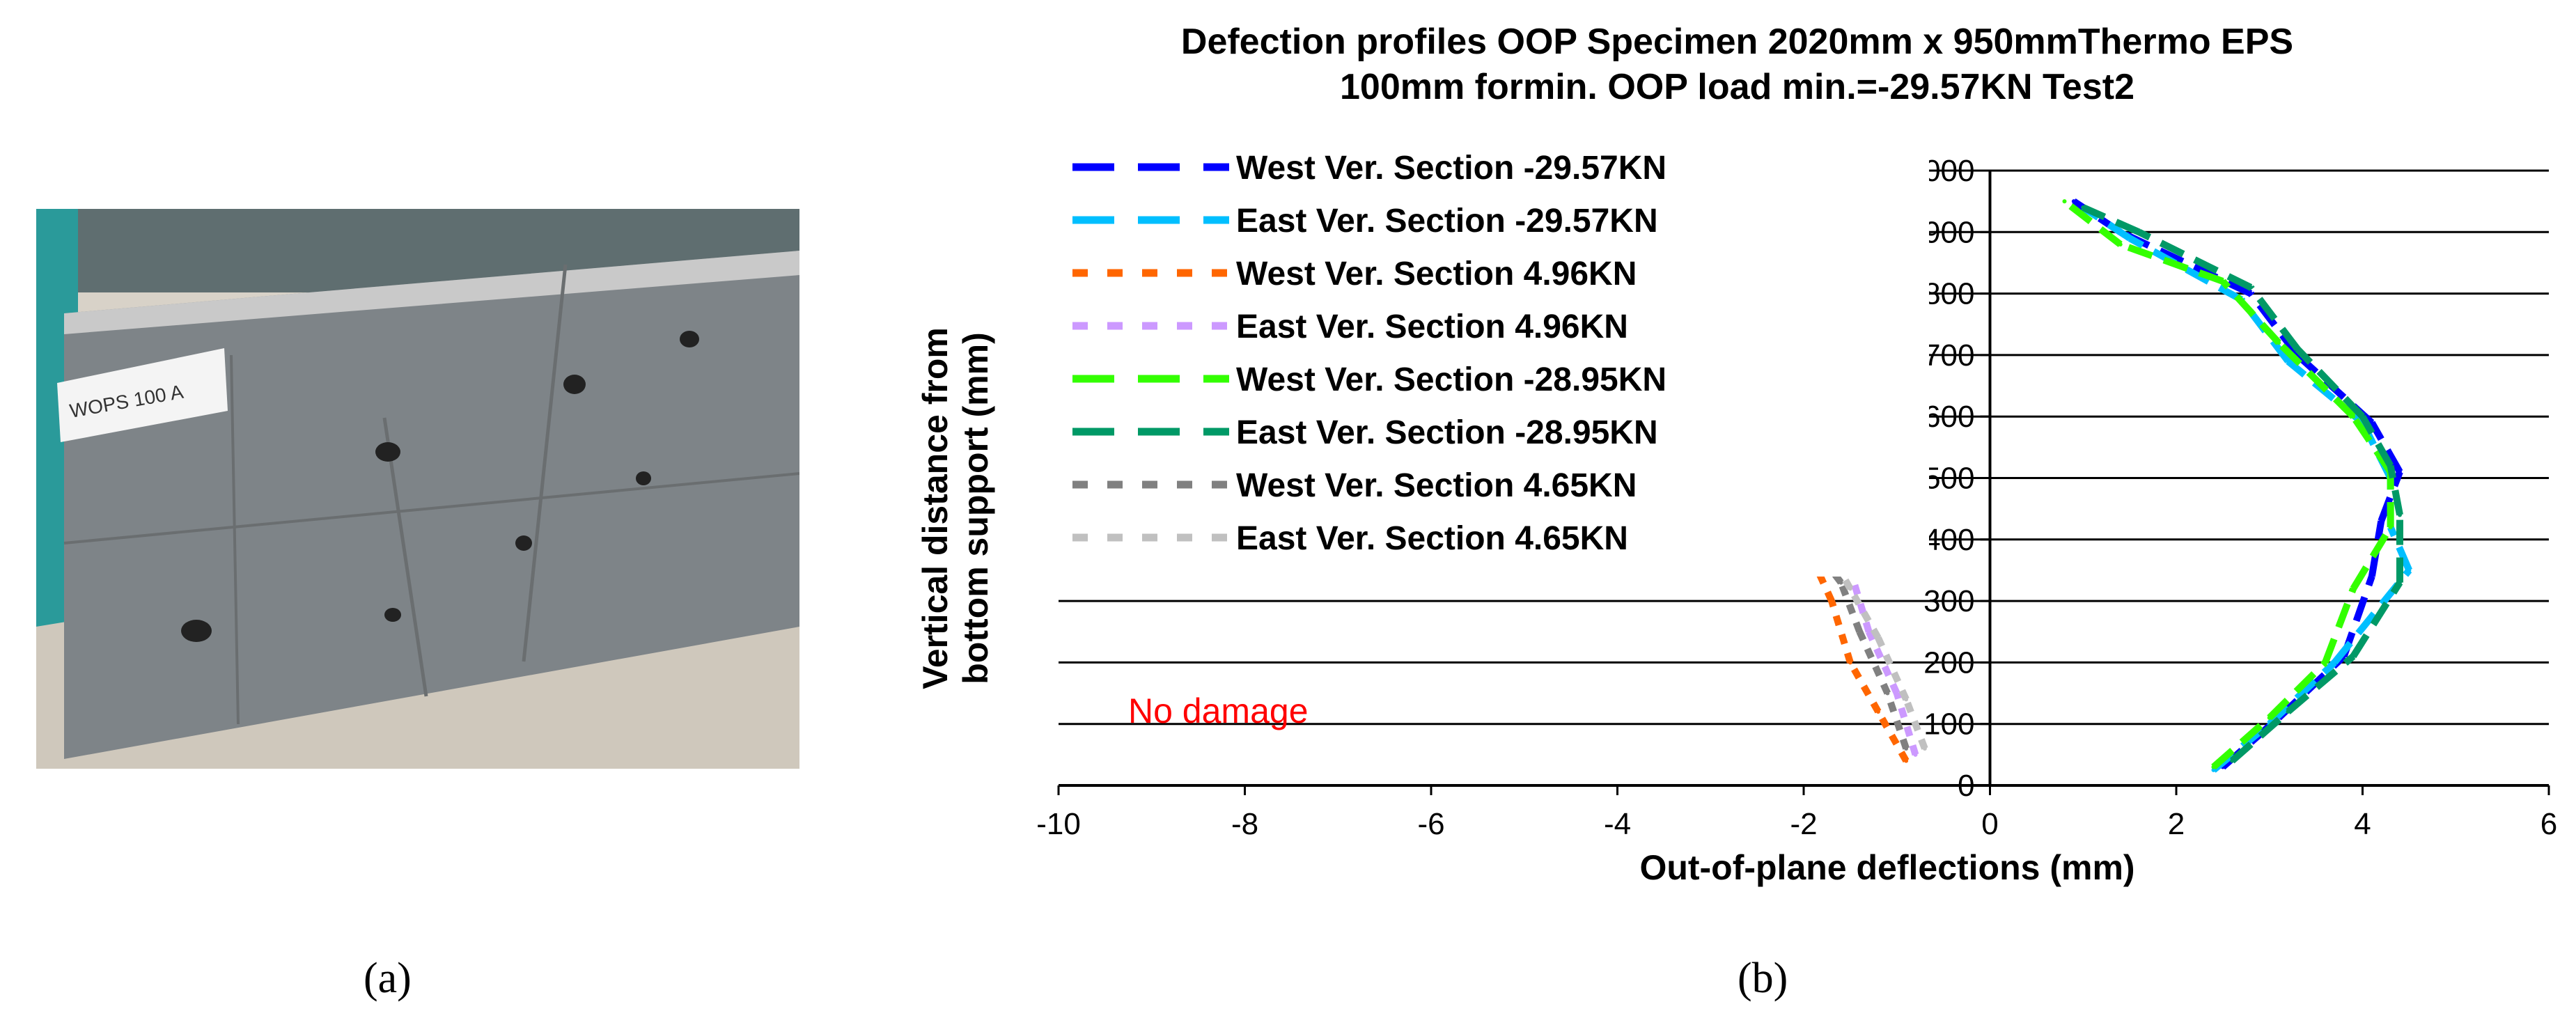 This screenshot has height=1018, width=2576. Describe the element at coordinates (1430, 824) in the screenshot. I see `x-tick-label-2: -6` at that location.